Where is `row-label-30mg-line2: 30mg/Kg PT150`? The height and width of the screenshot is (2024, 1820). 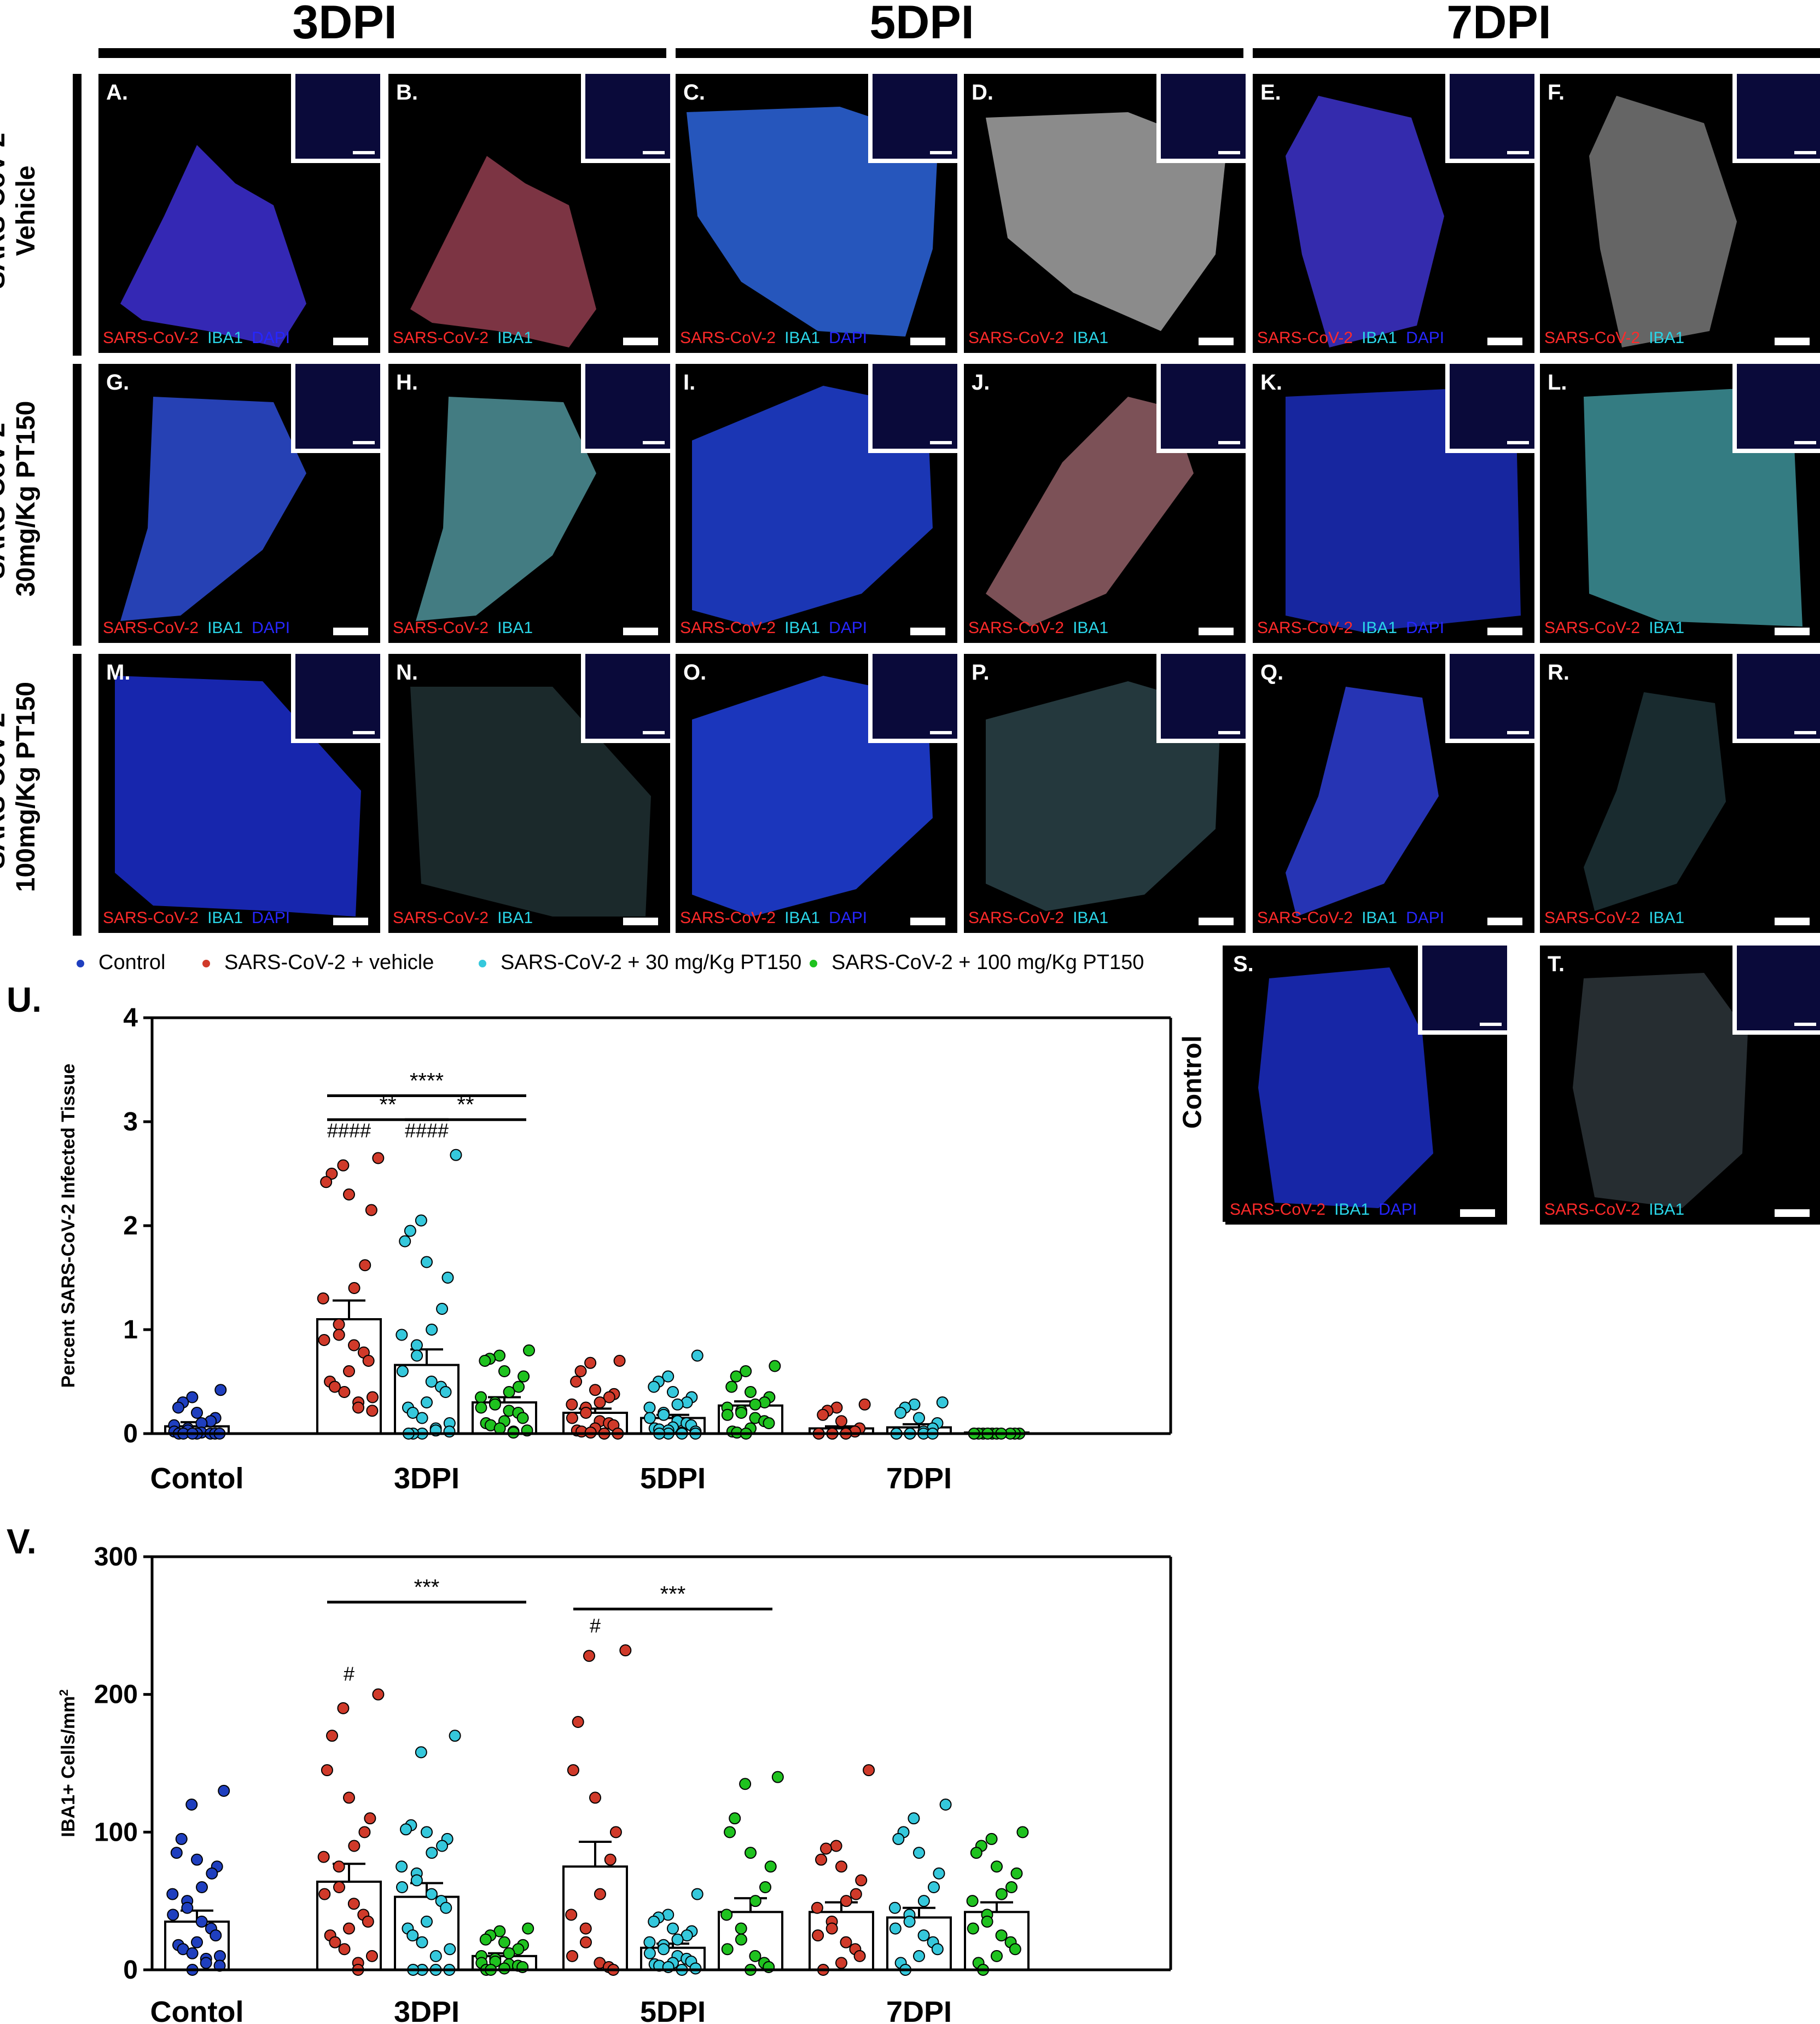
row-label-30mg-line2: 30mg/Kg PT150 is located at coordinates (25, 499).